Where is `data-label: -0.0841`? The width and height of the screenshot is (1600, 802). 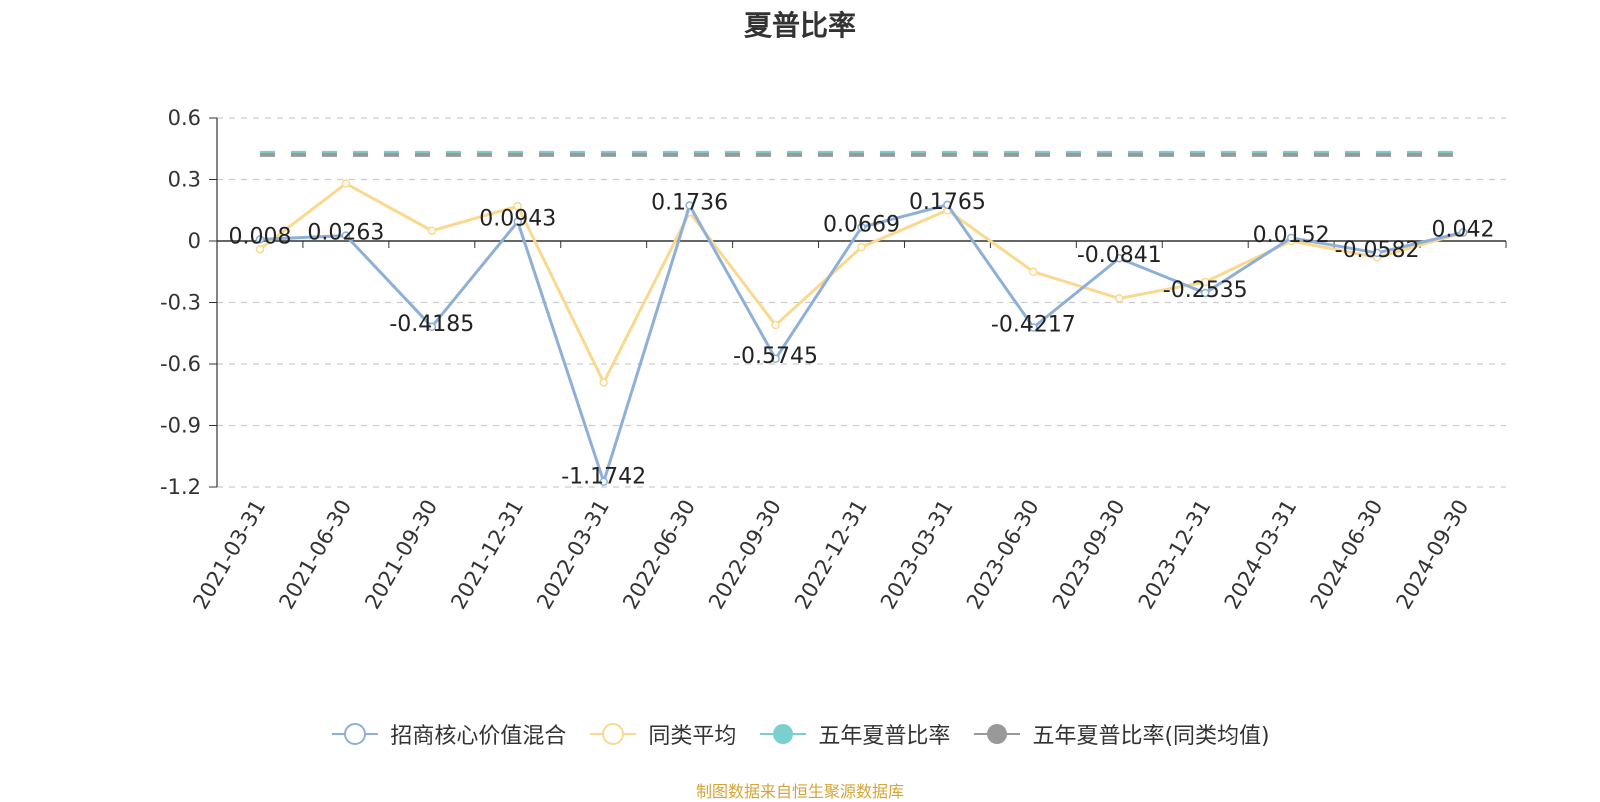 data-label: -0.0841 is located at coordinates (1119, 255).